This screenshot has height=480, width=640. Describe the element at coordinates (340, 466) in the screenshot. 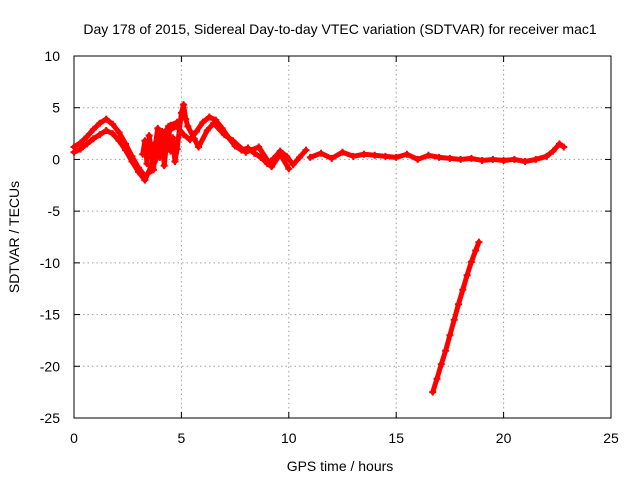

I see `x-axis-label: GPS time / hours` at that location.